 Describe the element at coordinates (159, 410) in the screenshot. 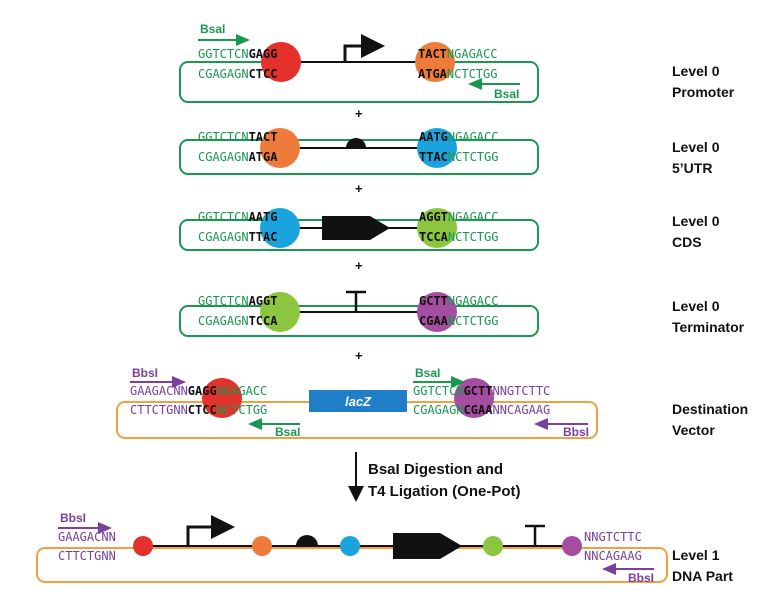

I see `seq-bot-left-purple: CTTCTGNN` at that location.